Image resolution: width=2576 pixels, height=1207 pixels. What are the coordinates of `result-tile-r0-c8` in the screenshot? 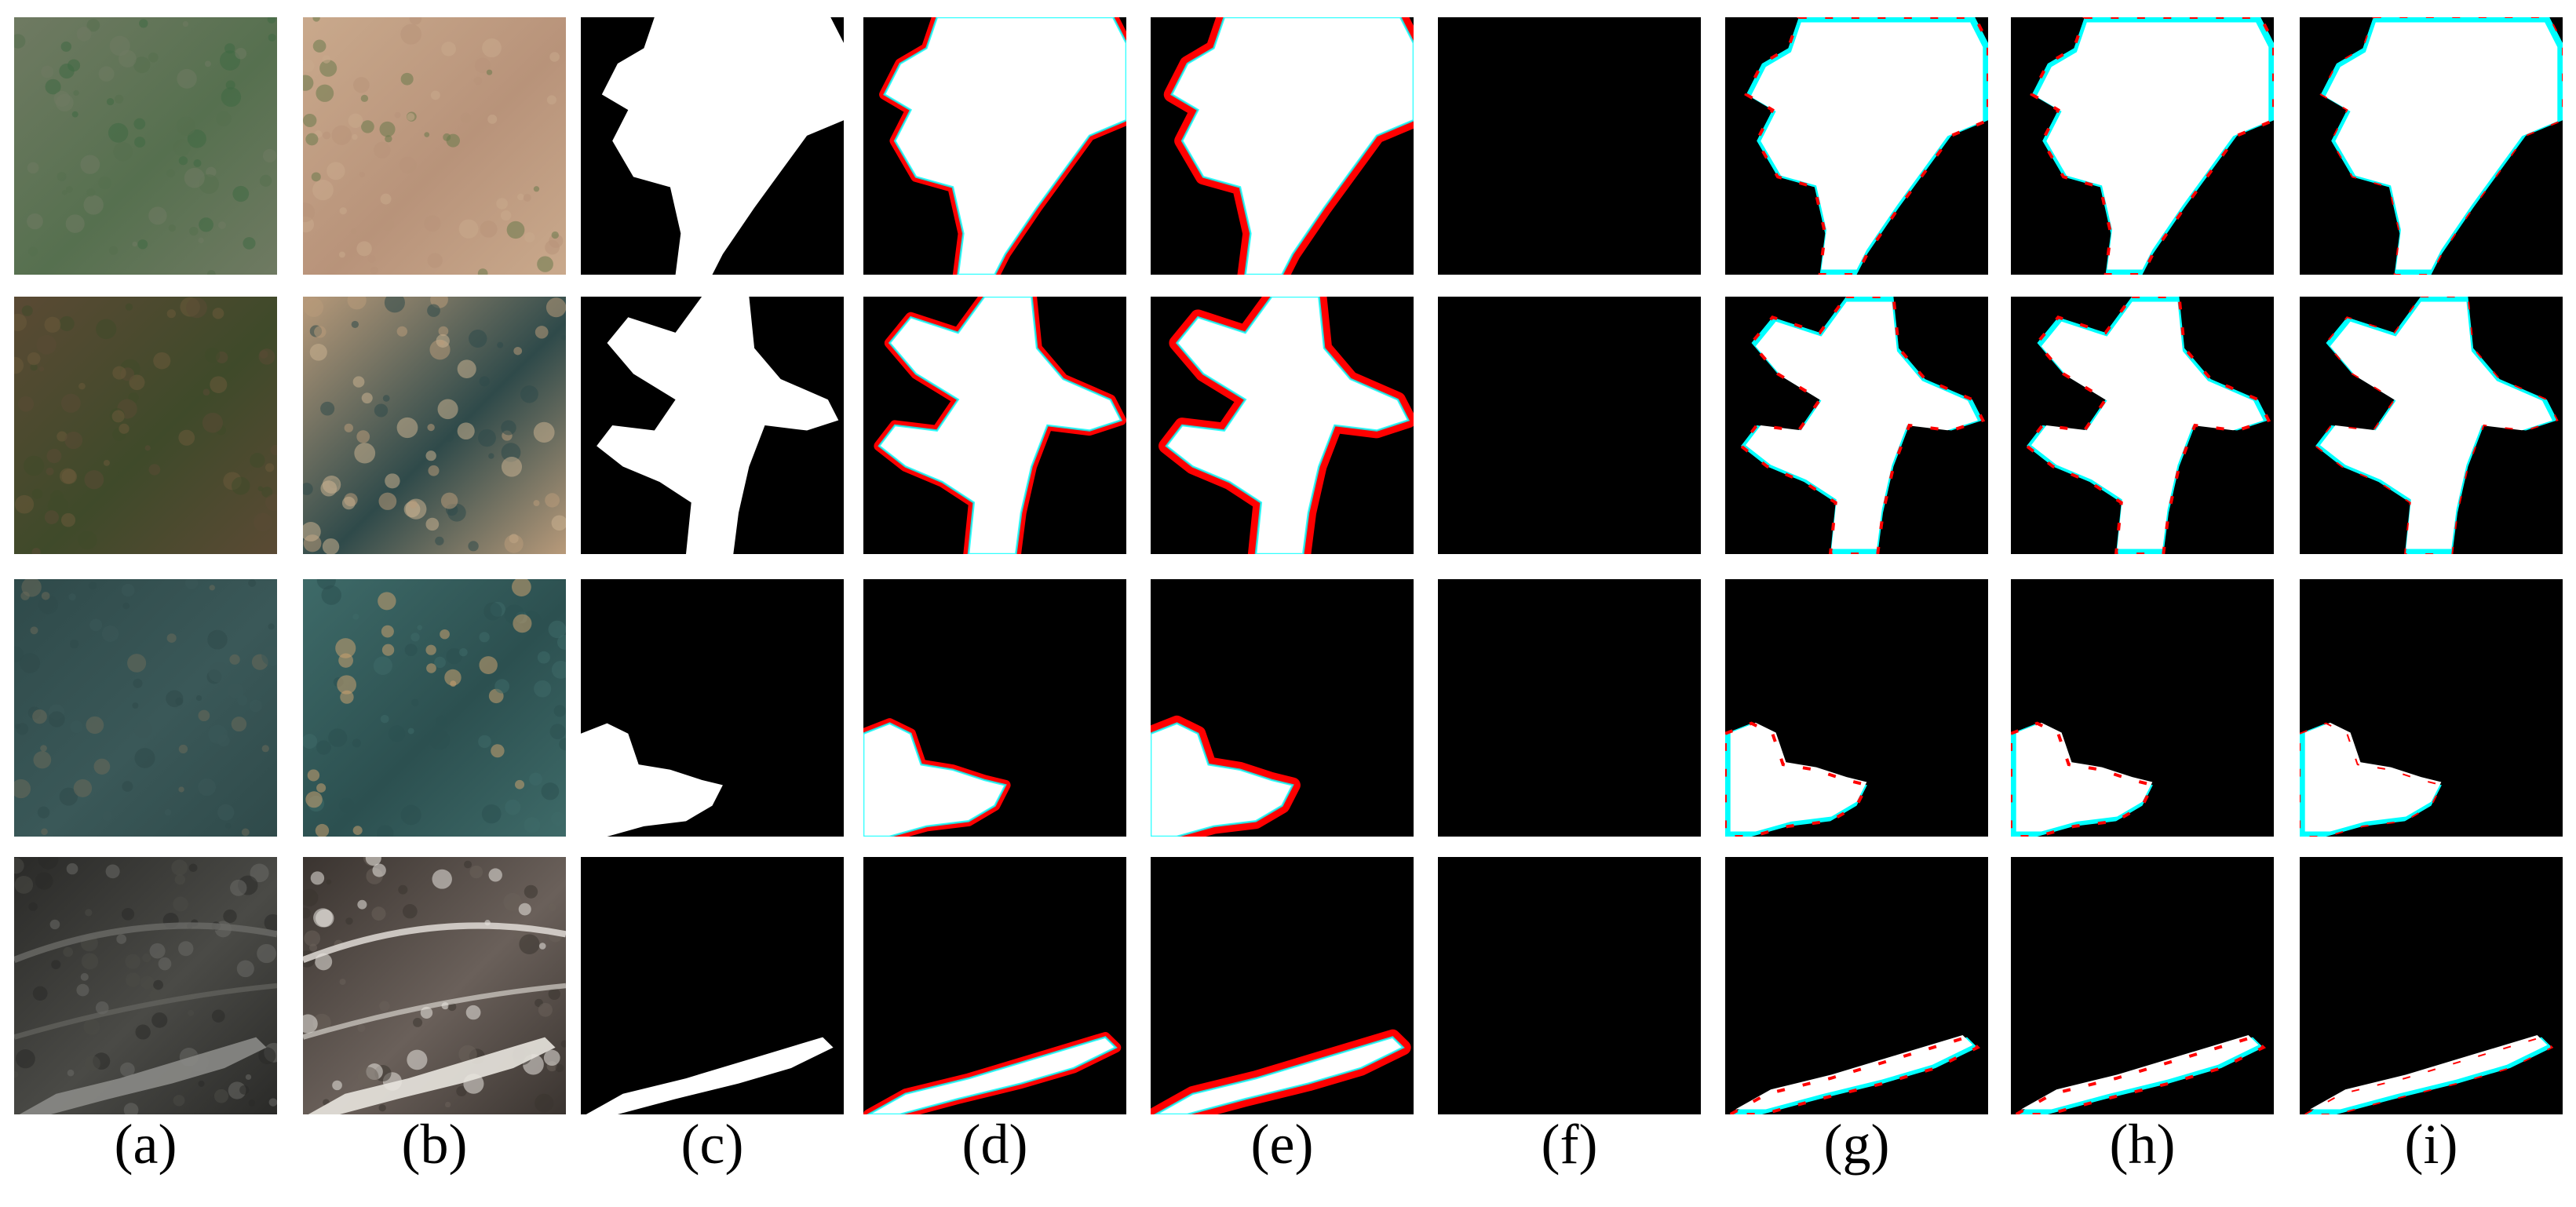 It's located at (2431, 146).